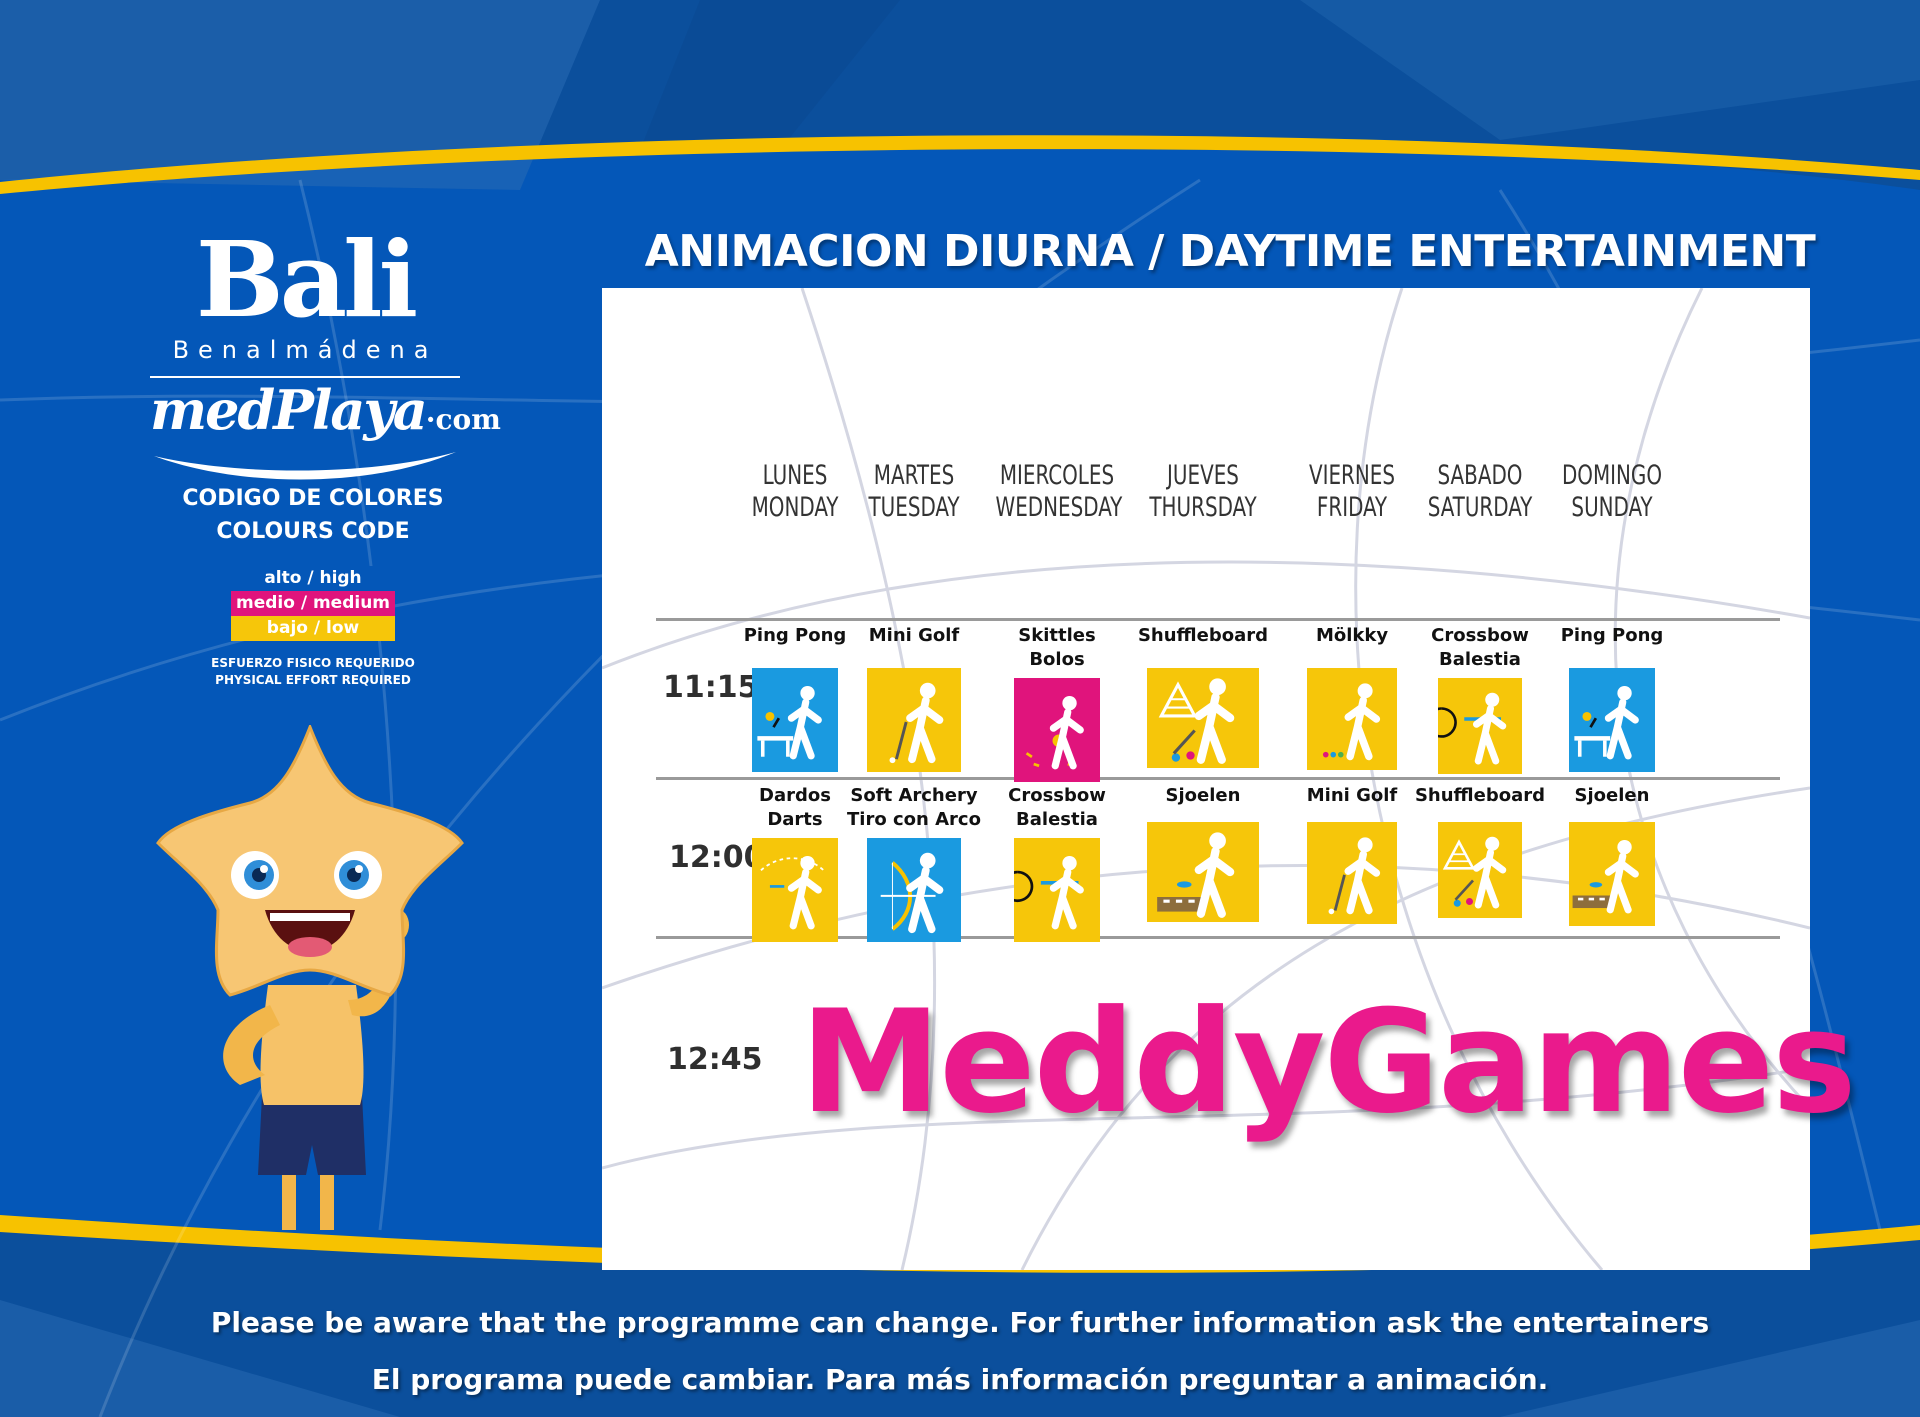 This screenshot has width=1920, height=1417. What do you see at coordinates (305, 466) in the screenshot?
I see `swoosh-icon` at bounding box center [305, 466].